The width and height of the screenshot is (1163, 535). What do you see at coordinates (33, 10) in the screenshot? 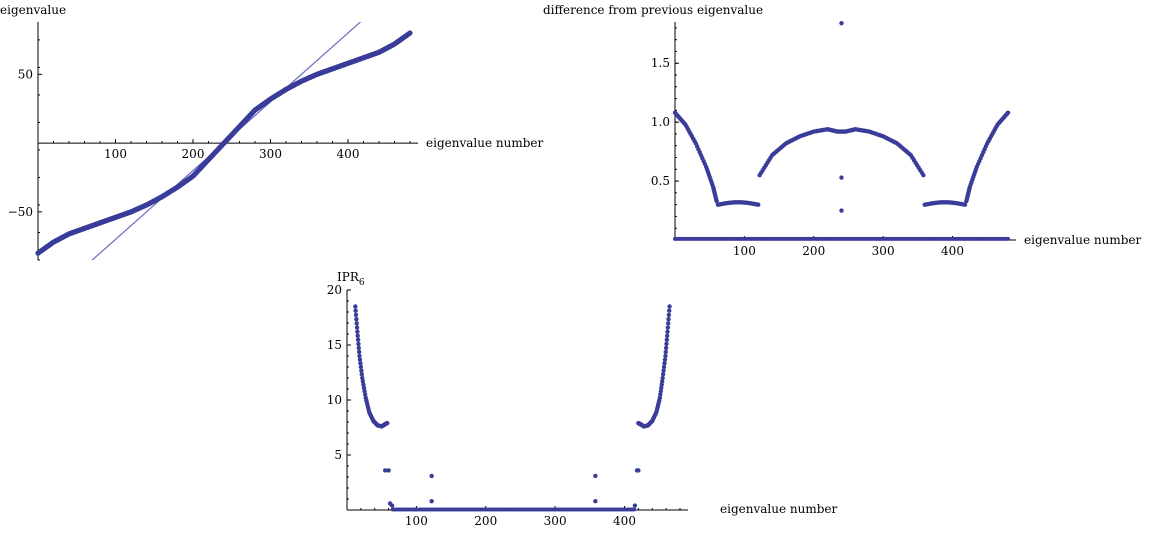
I see `plot1-ylabel: eigenvalue` at bounding box center [33, 10].